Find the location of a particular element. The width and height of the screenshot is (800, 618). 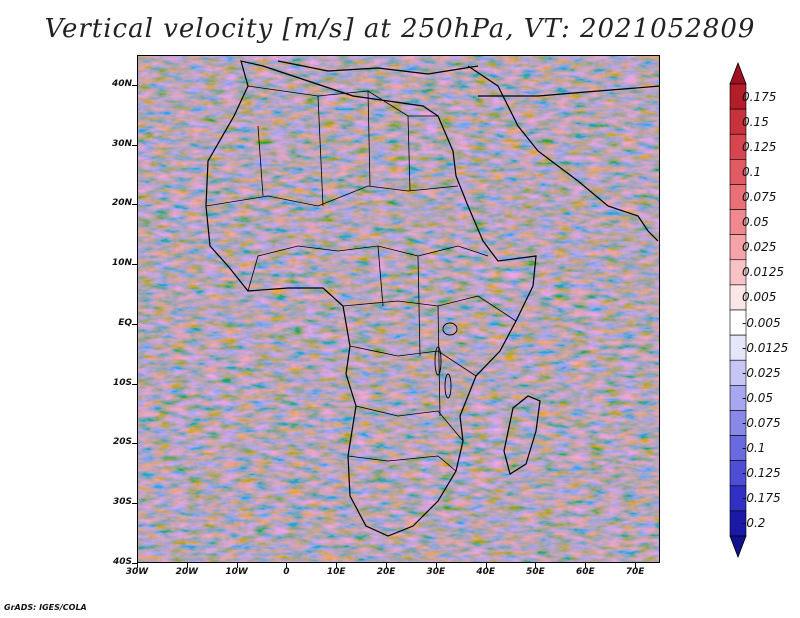

colorbar-label: -0.125 is located at coordinates (761, 473).